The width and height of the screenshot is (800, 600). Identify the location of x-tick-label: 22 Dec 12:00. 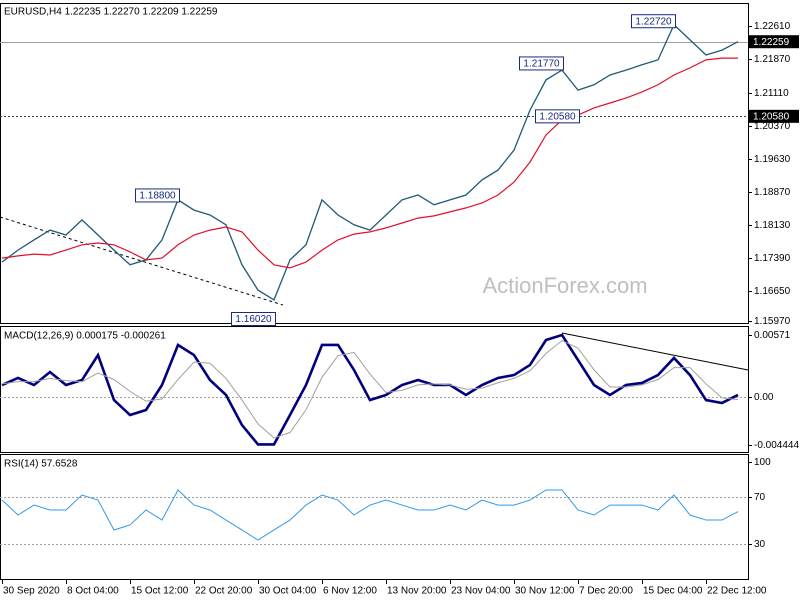
(737, 591).